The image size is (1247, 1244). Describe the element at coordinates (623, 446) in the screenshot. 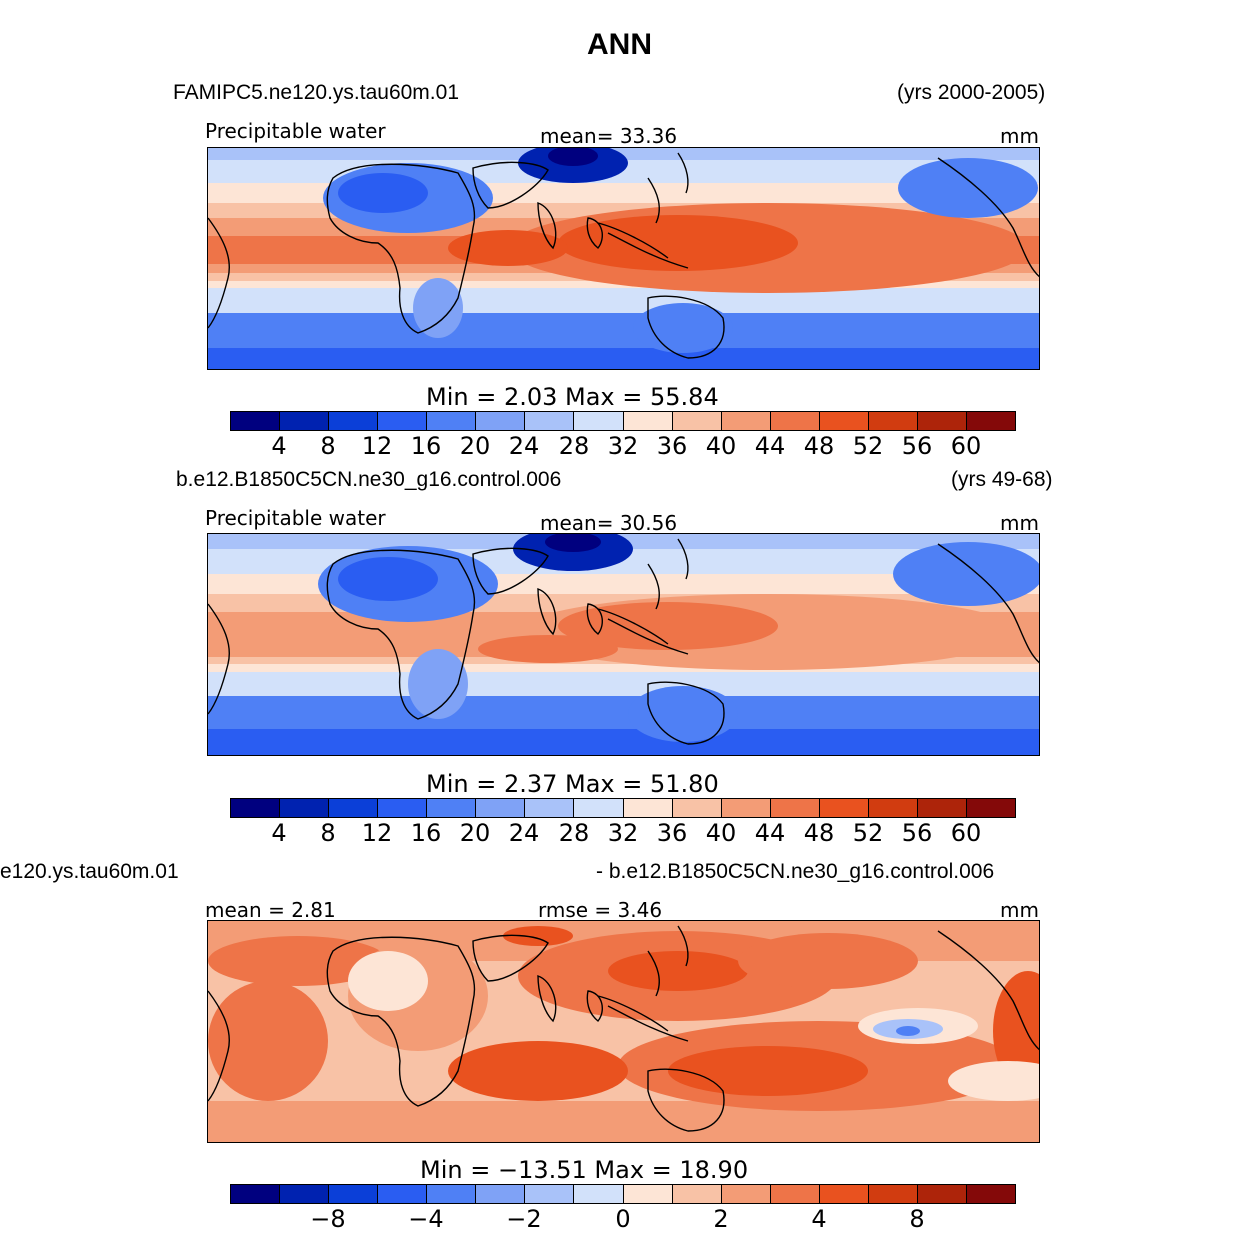

I see `panel-1-tick: 32` at that location.